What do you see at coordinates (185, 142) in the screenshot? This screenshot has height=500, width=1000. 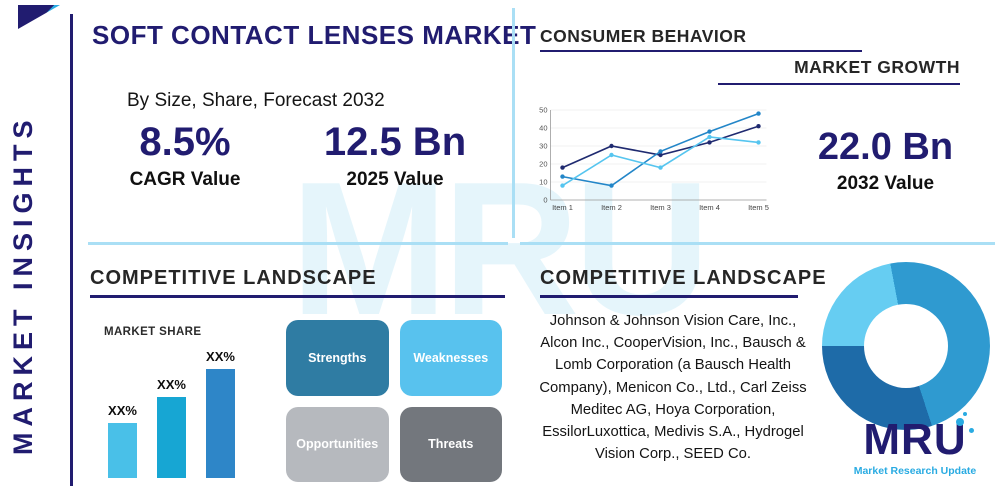 I see `cagr-value: 8.5%` at bounding box center [185, 142].